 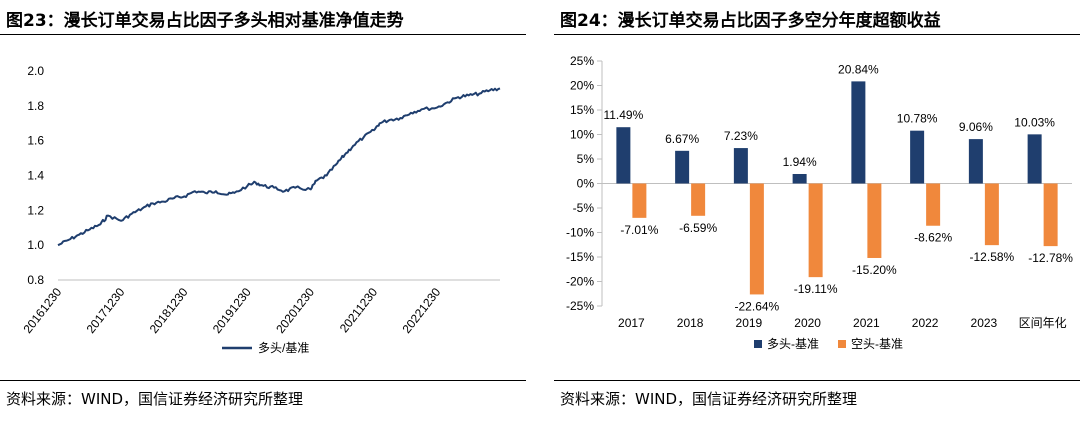 What do you see at coordinates (1050, 258) in the screenshot?
I see `data-label: -12.78%` at bounding box center [1050, 258].